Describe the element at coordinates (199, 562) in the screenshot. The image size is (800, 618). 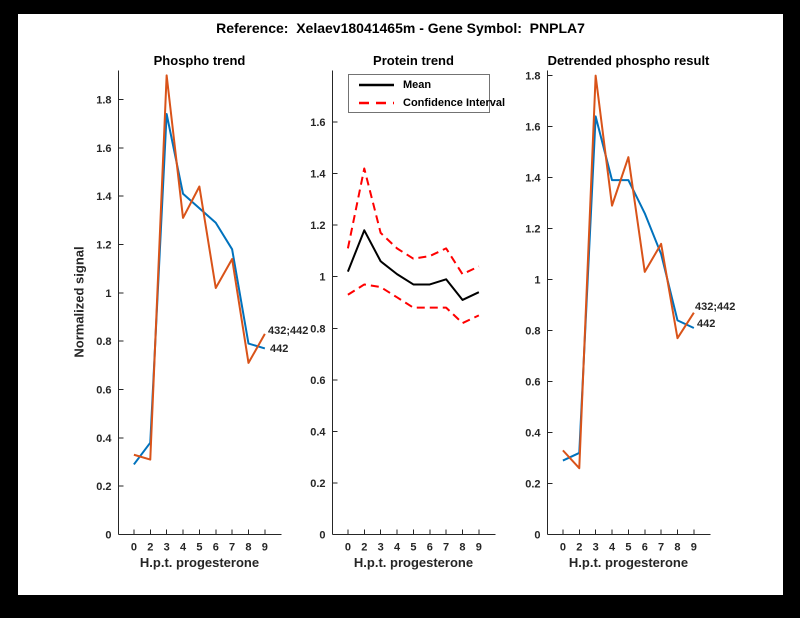
I see `phospho-trend-x-label: H.p.t. progesterone` at that location.